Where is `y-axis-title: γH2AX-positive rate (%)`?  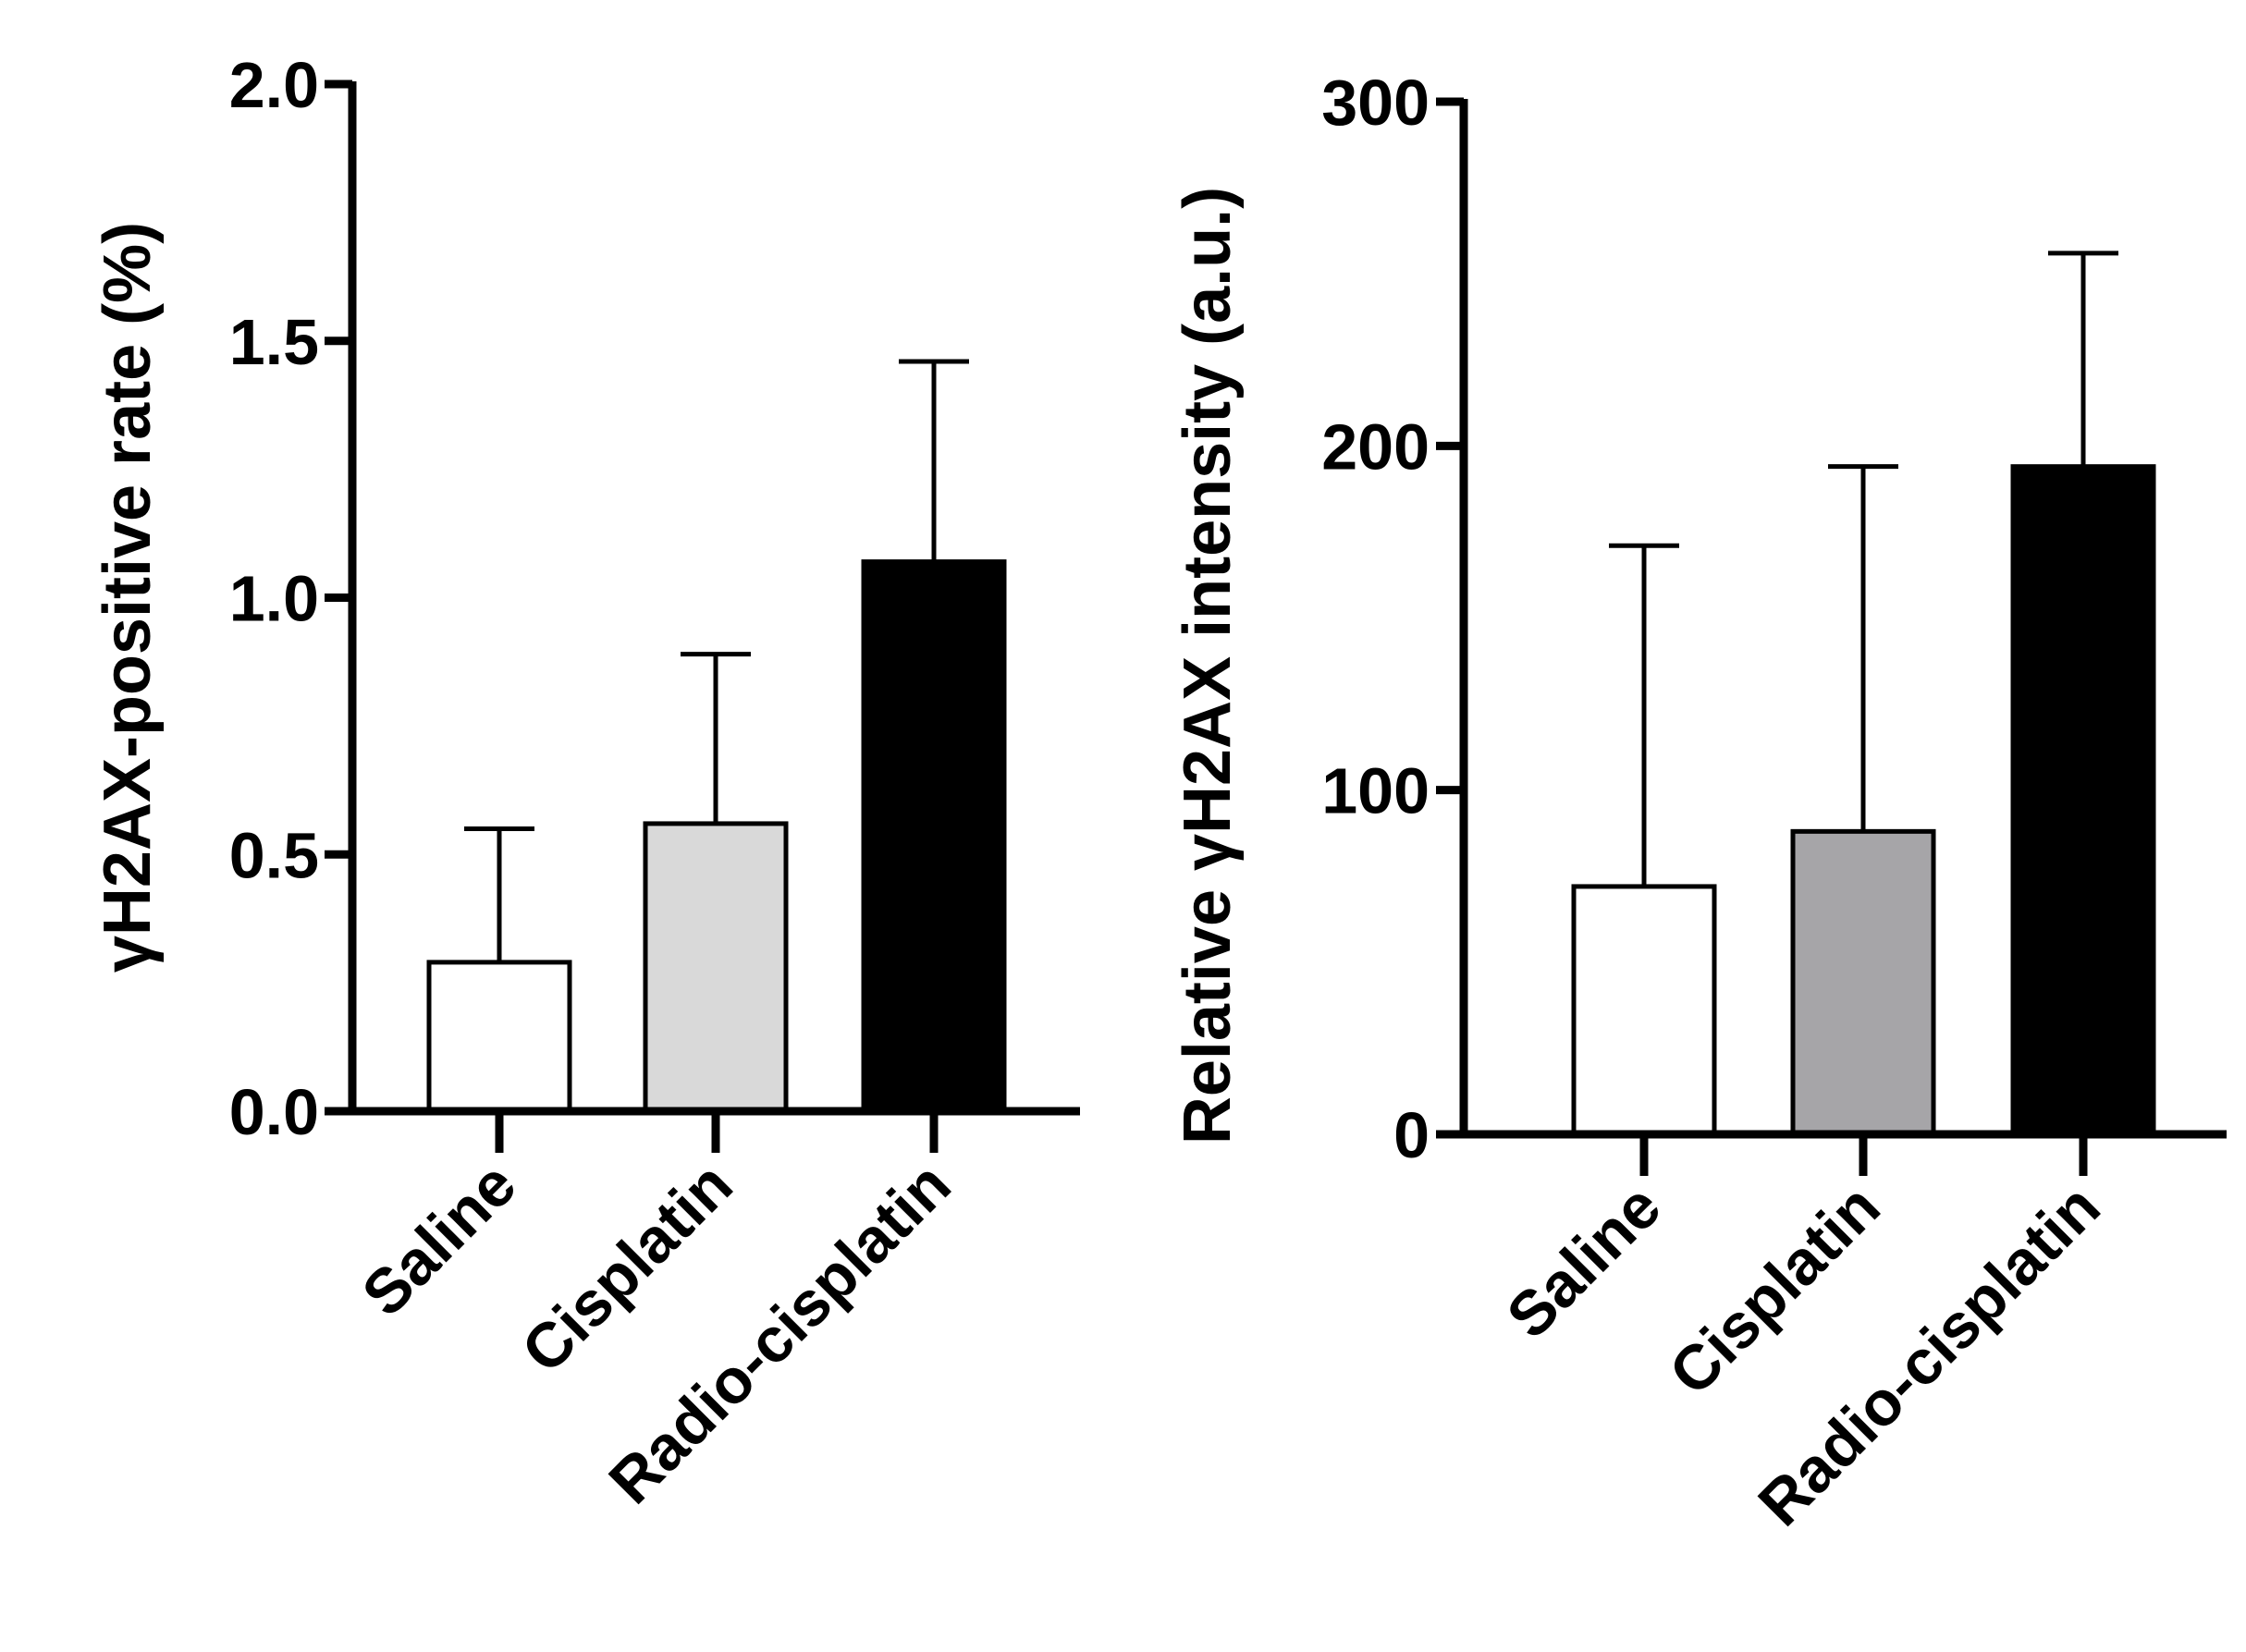 y-axis-title: γH2AX-positive rate (%) is located at coordinates (128, 597).